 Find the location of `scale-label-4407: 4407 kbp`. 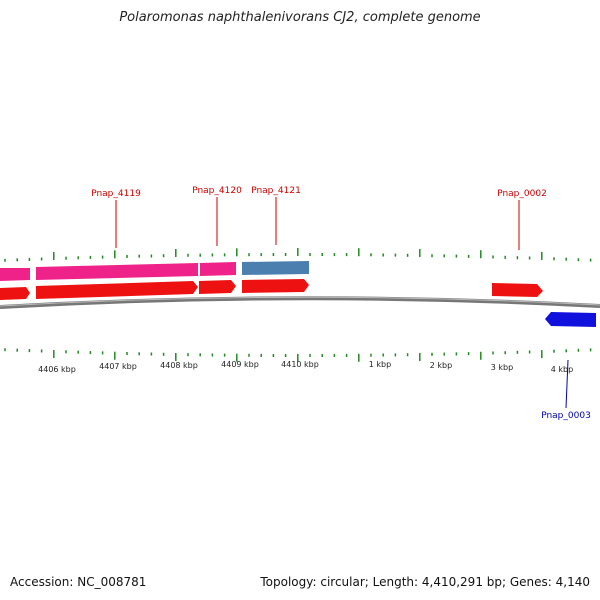

scale-label-4407: 4407 kbp is located at coordinates (118, 366).